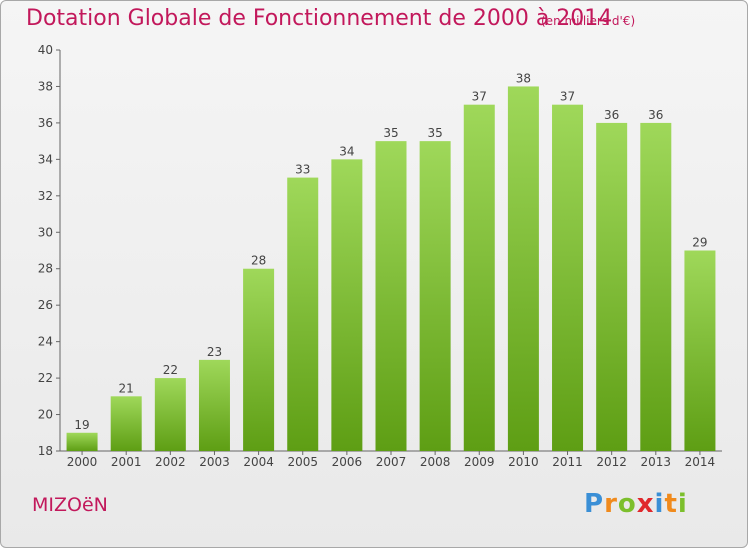  Describe the element at coordinates (45, 342) in the screenshot. I see `y-tick-label: 24` at that location.